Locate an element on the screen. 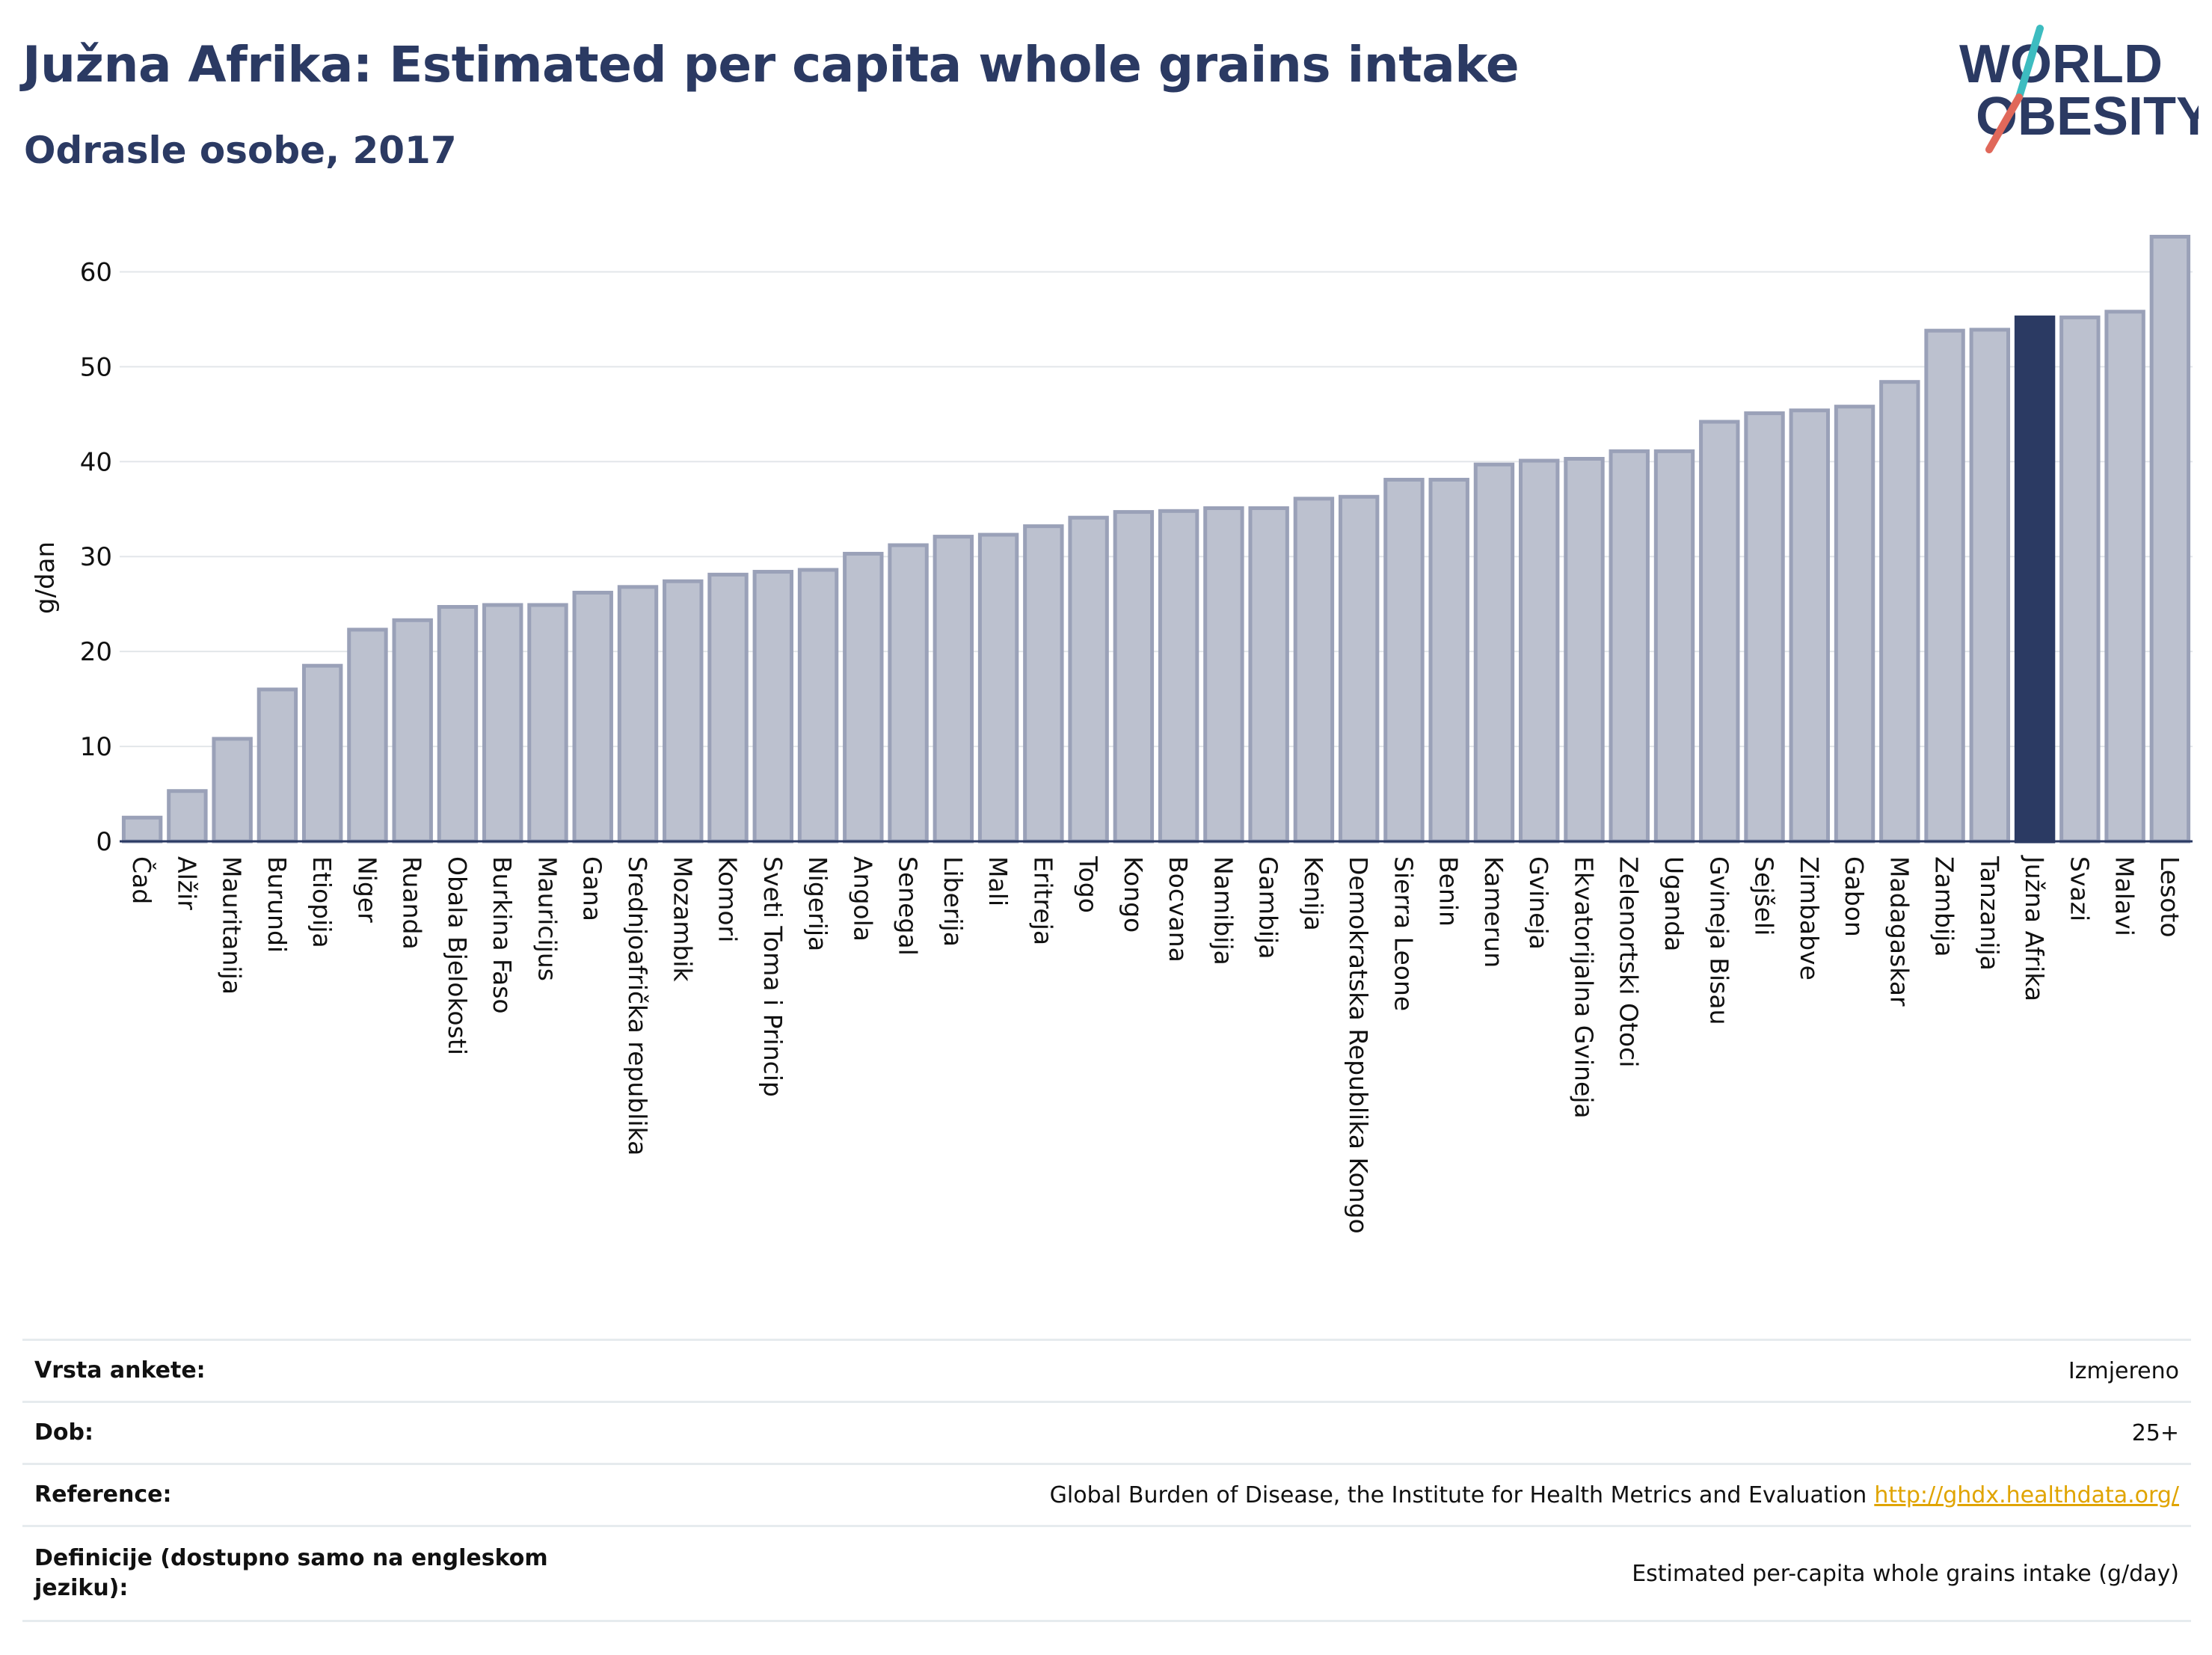 The image size is (2212, 1655). x-tick-label: Alžir is located at coordinates (186, 883).